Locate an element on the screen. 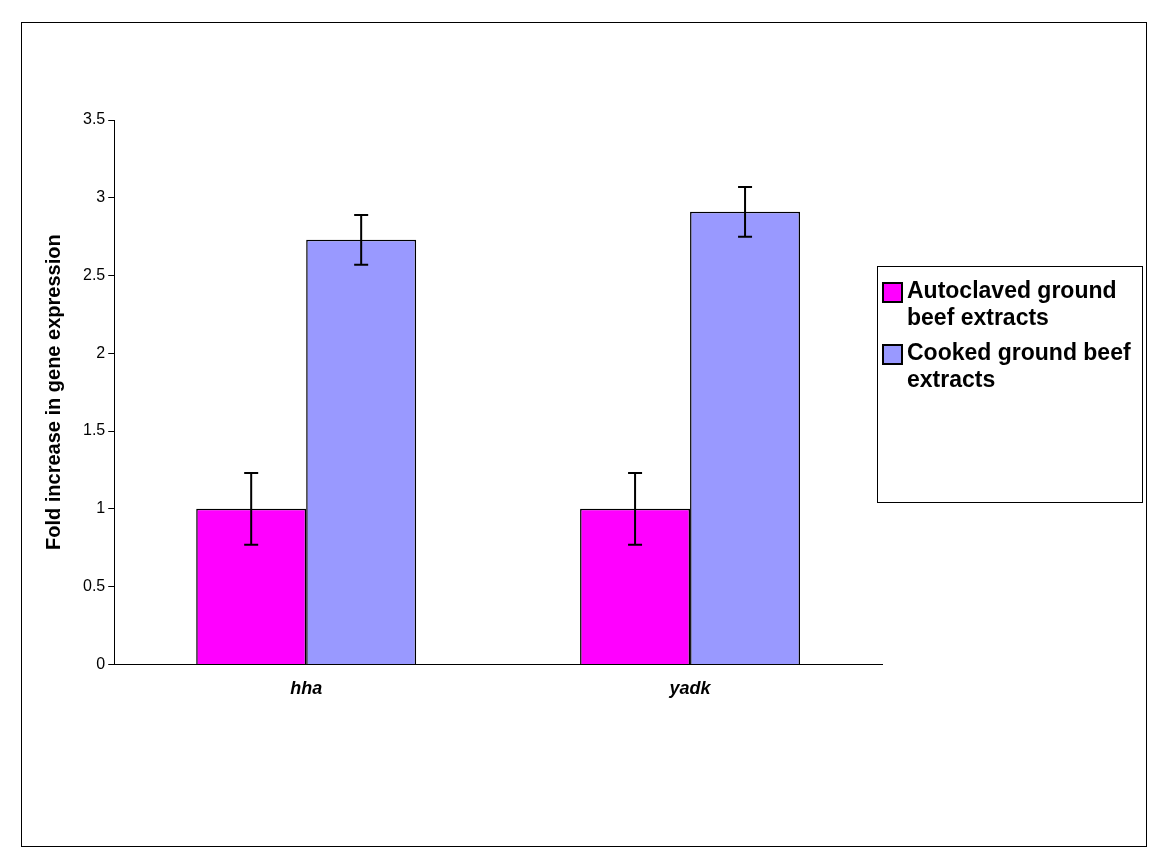  y-tick-label: 2 is located at coordinates (101, 352).